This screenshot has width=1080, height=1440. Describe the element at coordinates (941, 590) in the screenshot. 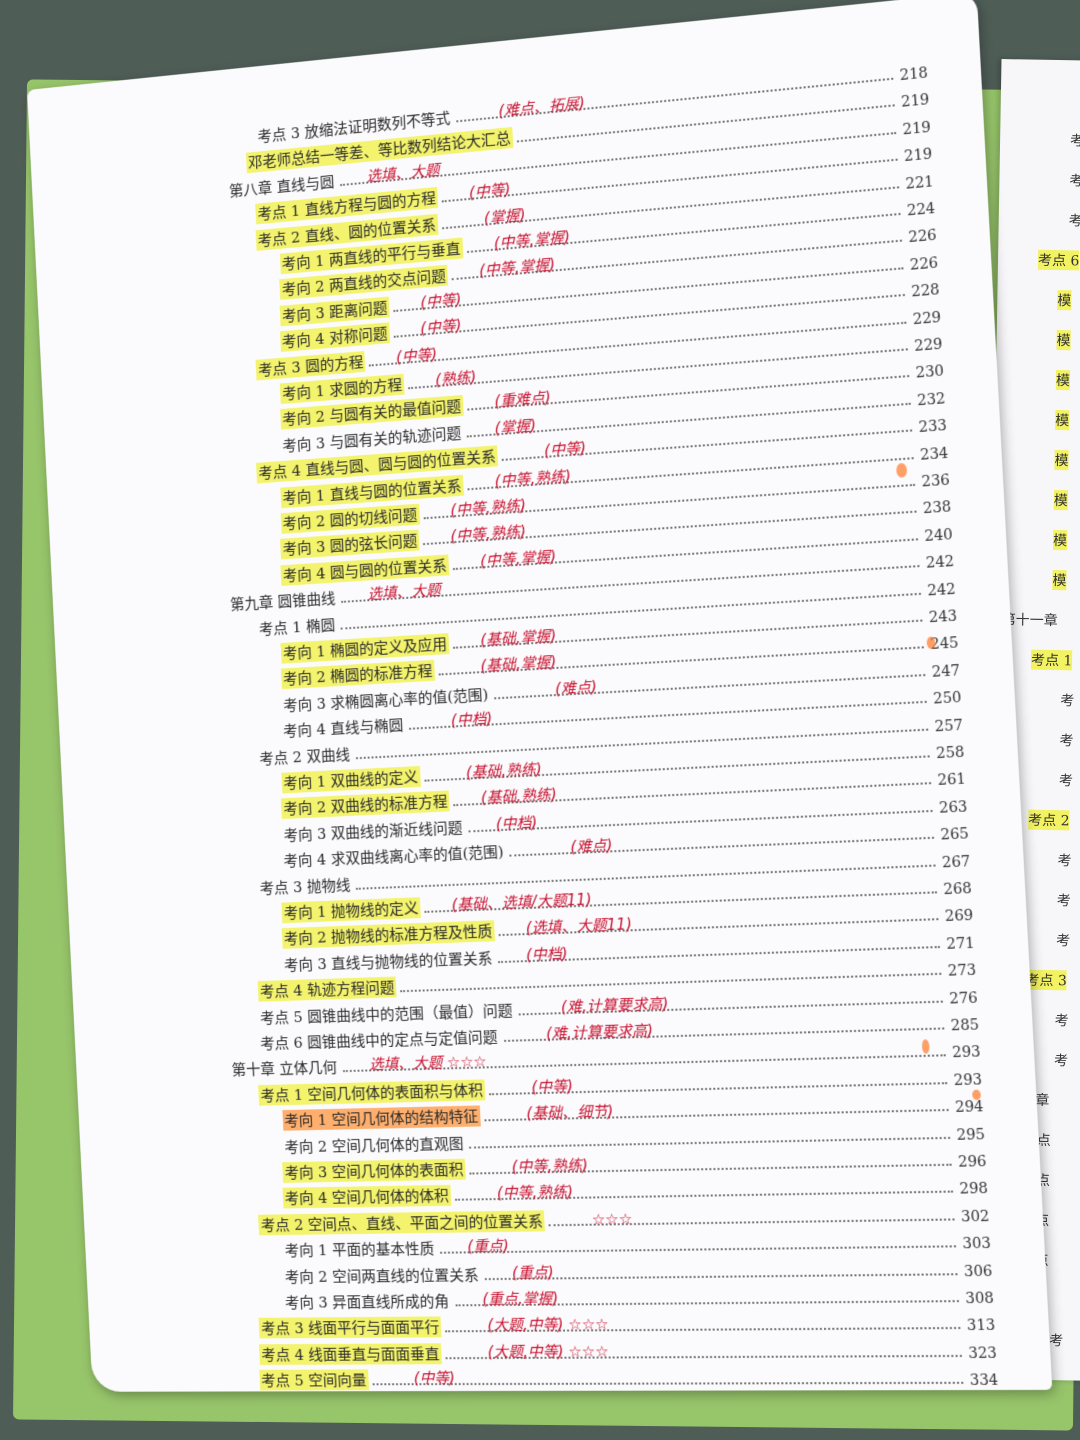

I see `toc-entry-page: 242` at that location.